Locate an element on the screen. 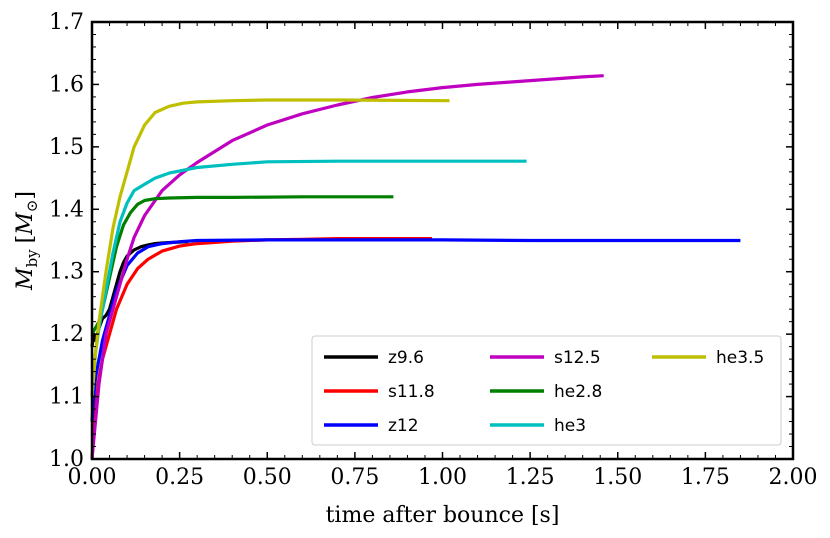 The width and height of the screenshot is (830, 538). legend-label-z9-6: z9.6 is located at coordinates (406, 358).